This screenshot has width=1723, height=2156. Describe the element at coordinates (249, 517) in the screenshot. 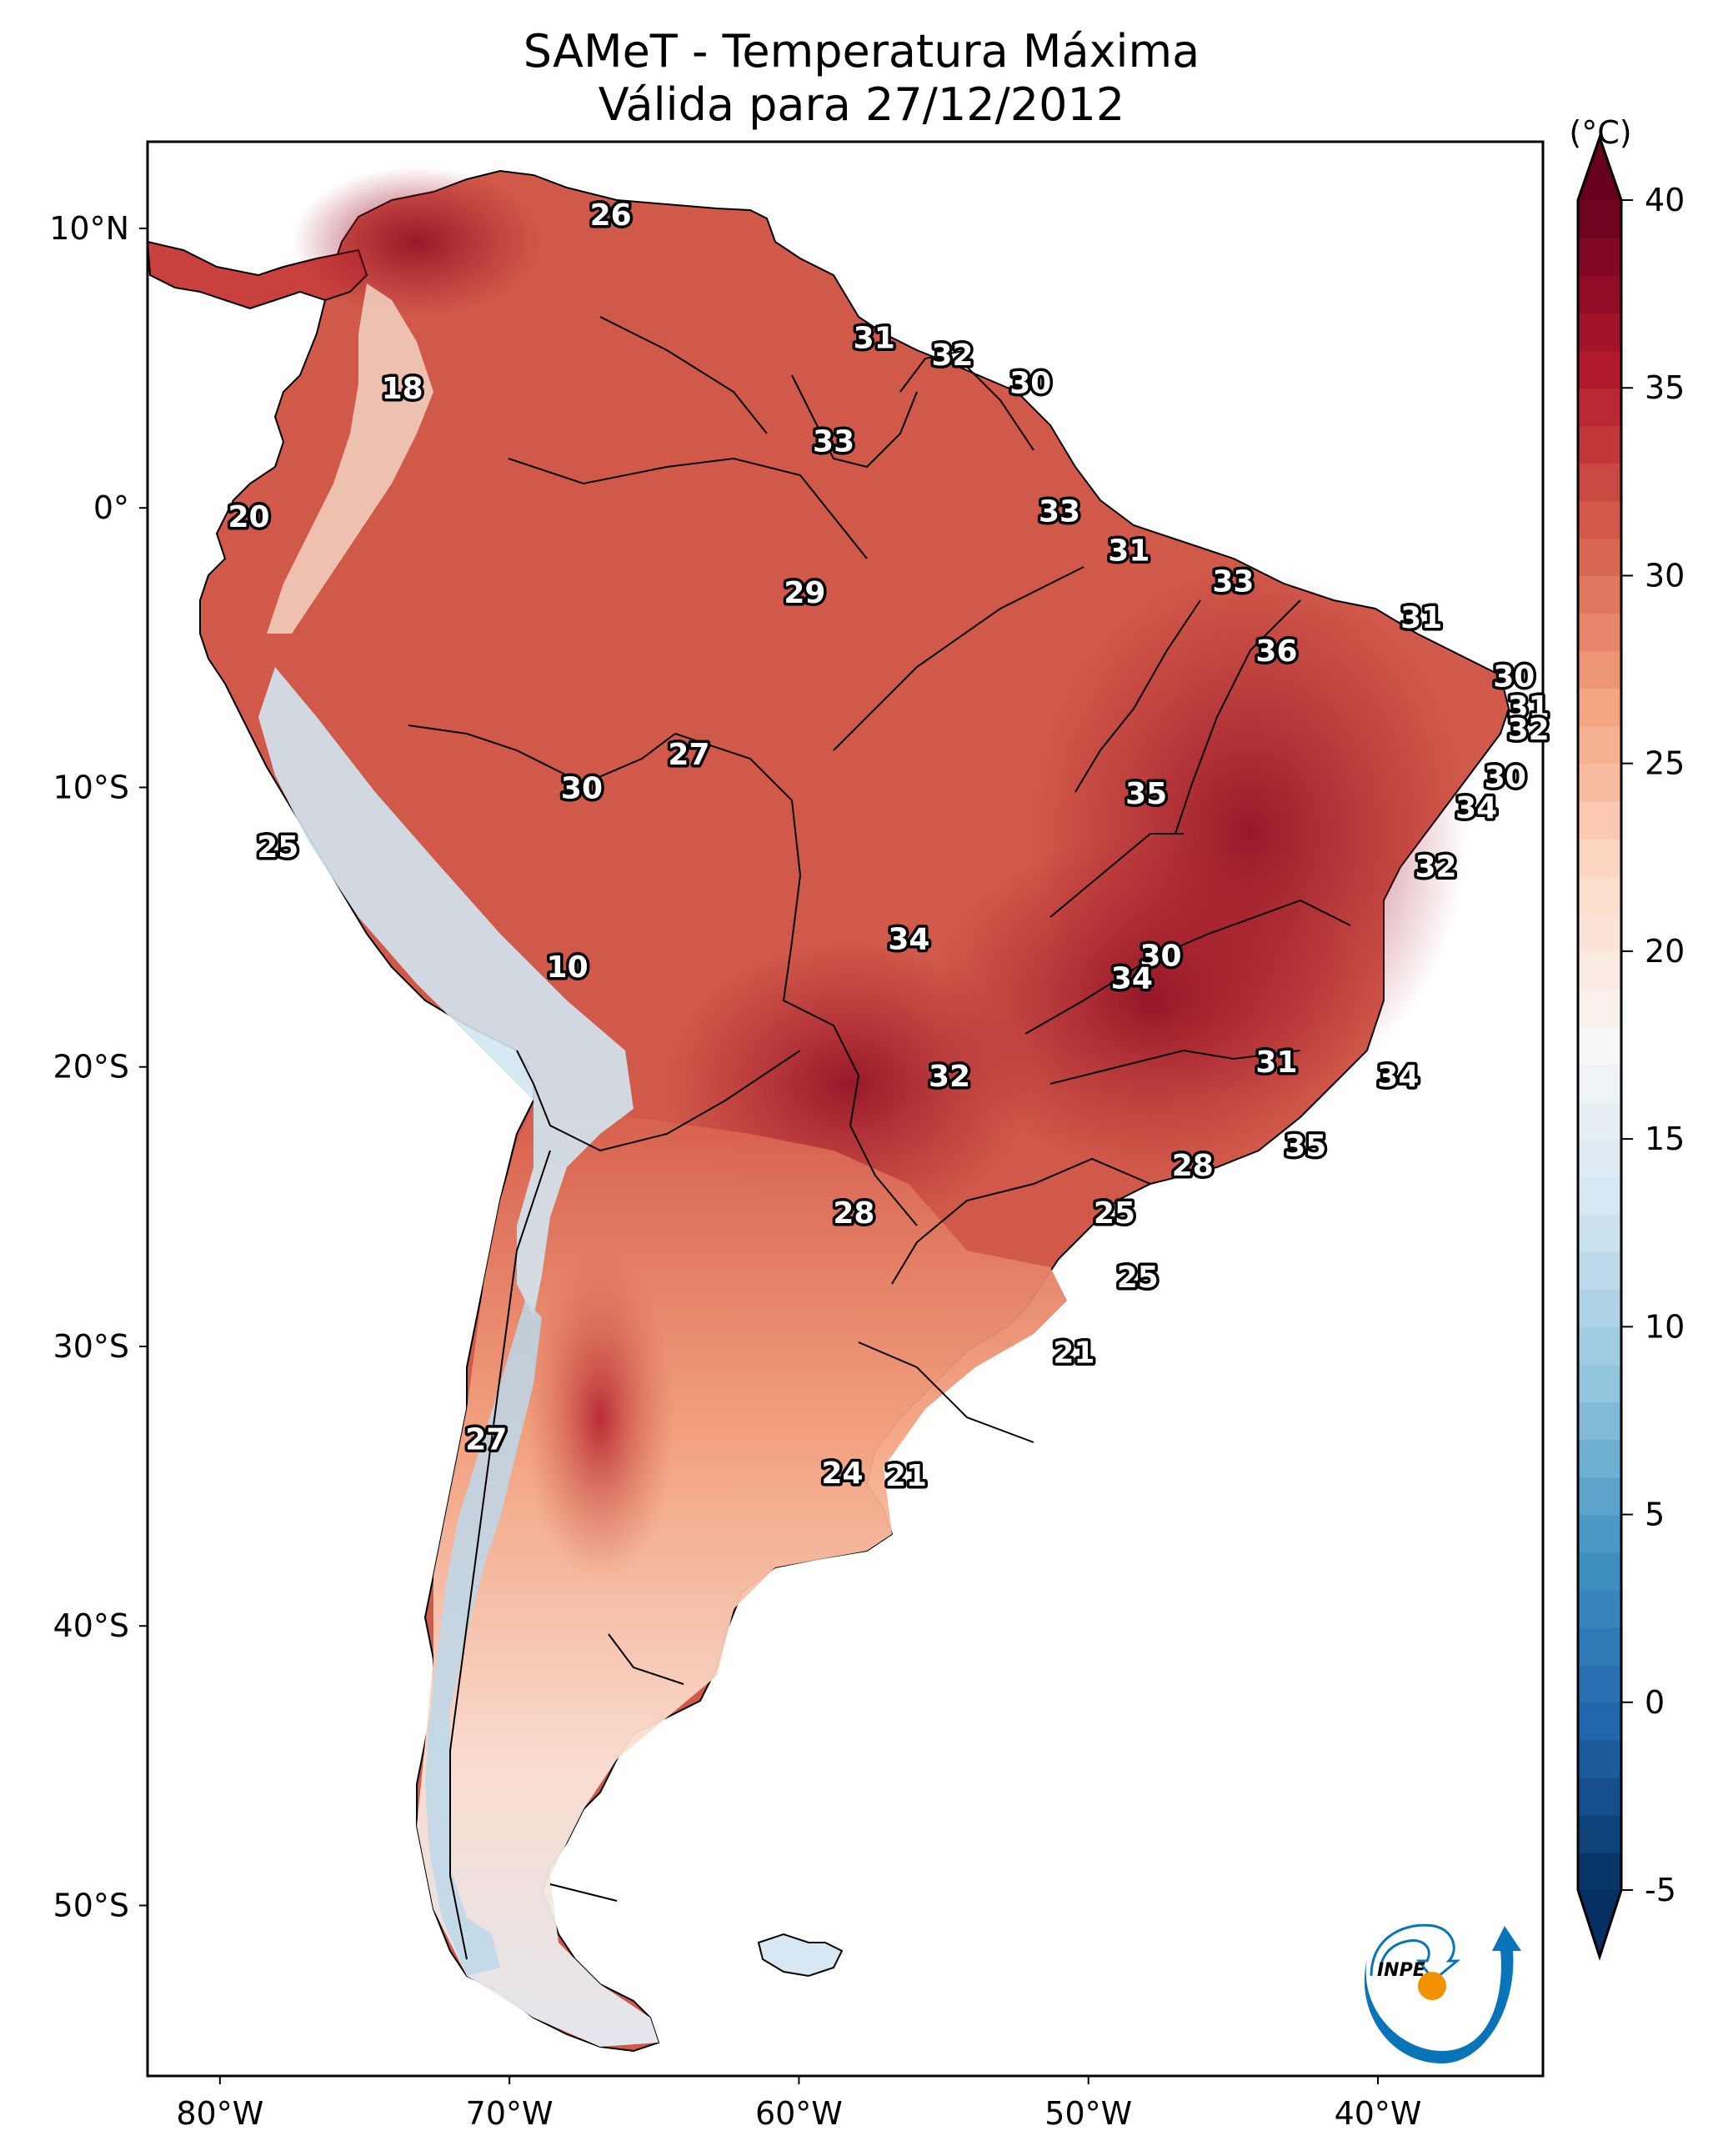

I see `temperature-label: 20` at that location.